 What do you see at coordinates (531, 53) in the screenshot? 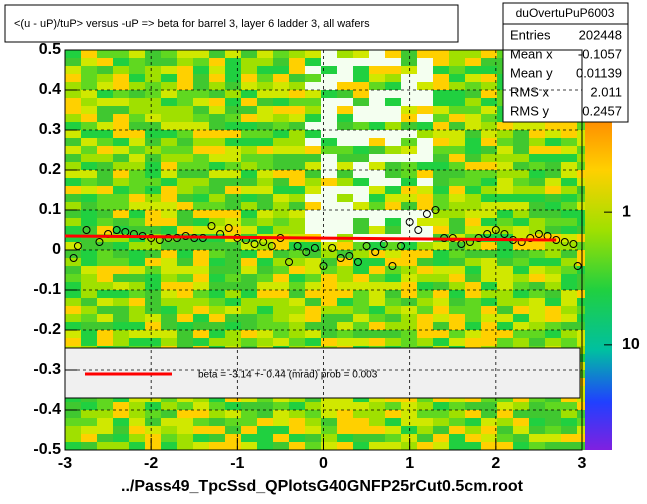
I see `stats-label: Mean x` at bounding box center [531, 53].